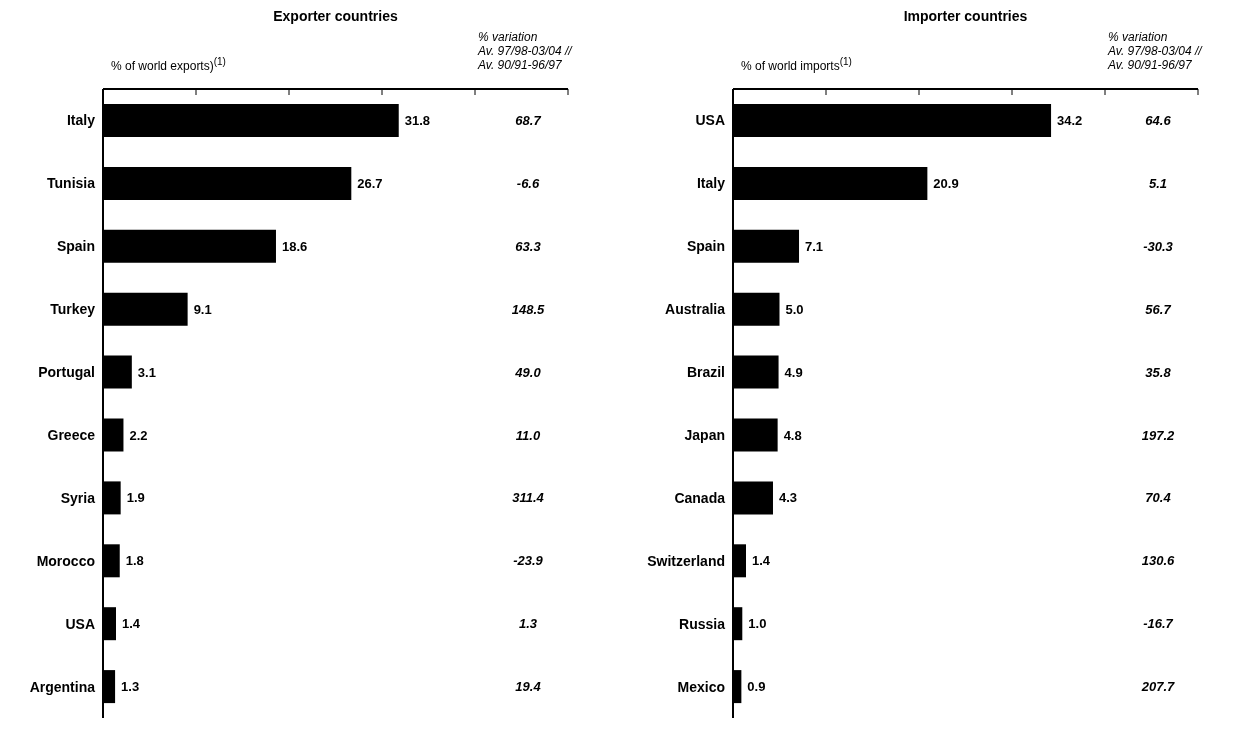 The width and height of the screenshot is (1258, 744). I want to click on y-tick-label: Brazil, so click(705, 372).